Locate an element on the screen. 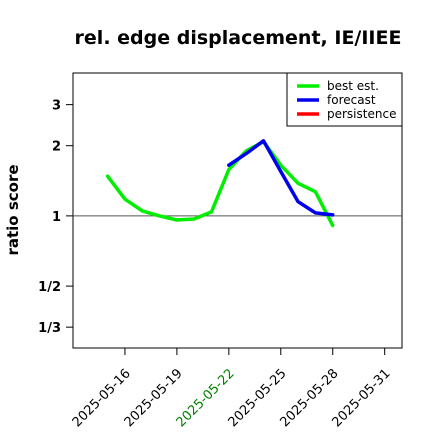  y-axis-label: ratio score is located at coordinates (13, 209).